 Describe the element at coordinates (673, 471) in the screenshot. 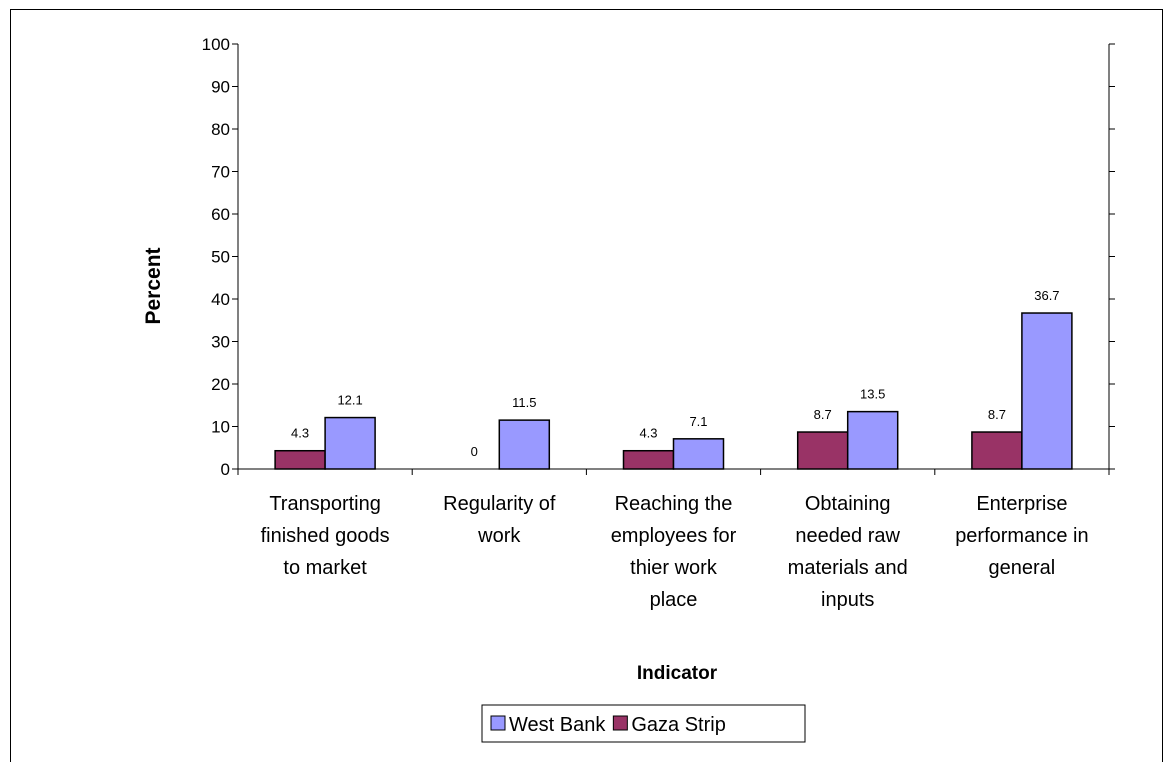

I see `x-axis` at that location.